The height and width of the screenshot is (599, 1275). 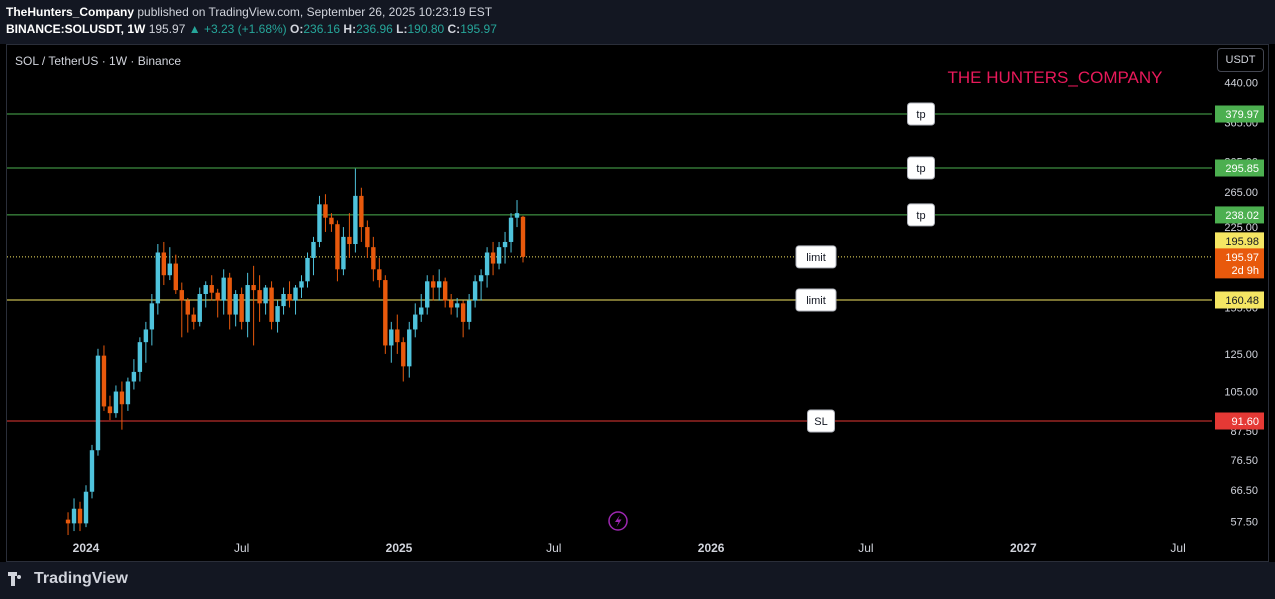 I want to click on price-tag-label: 195.98, so click(x=1242, y=242).